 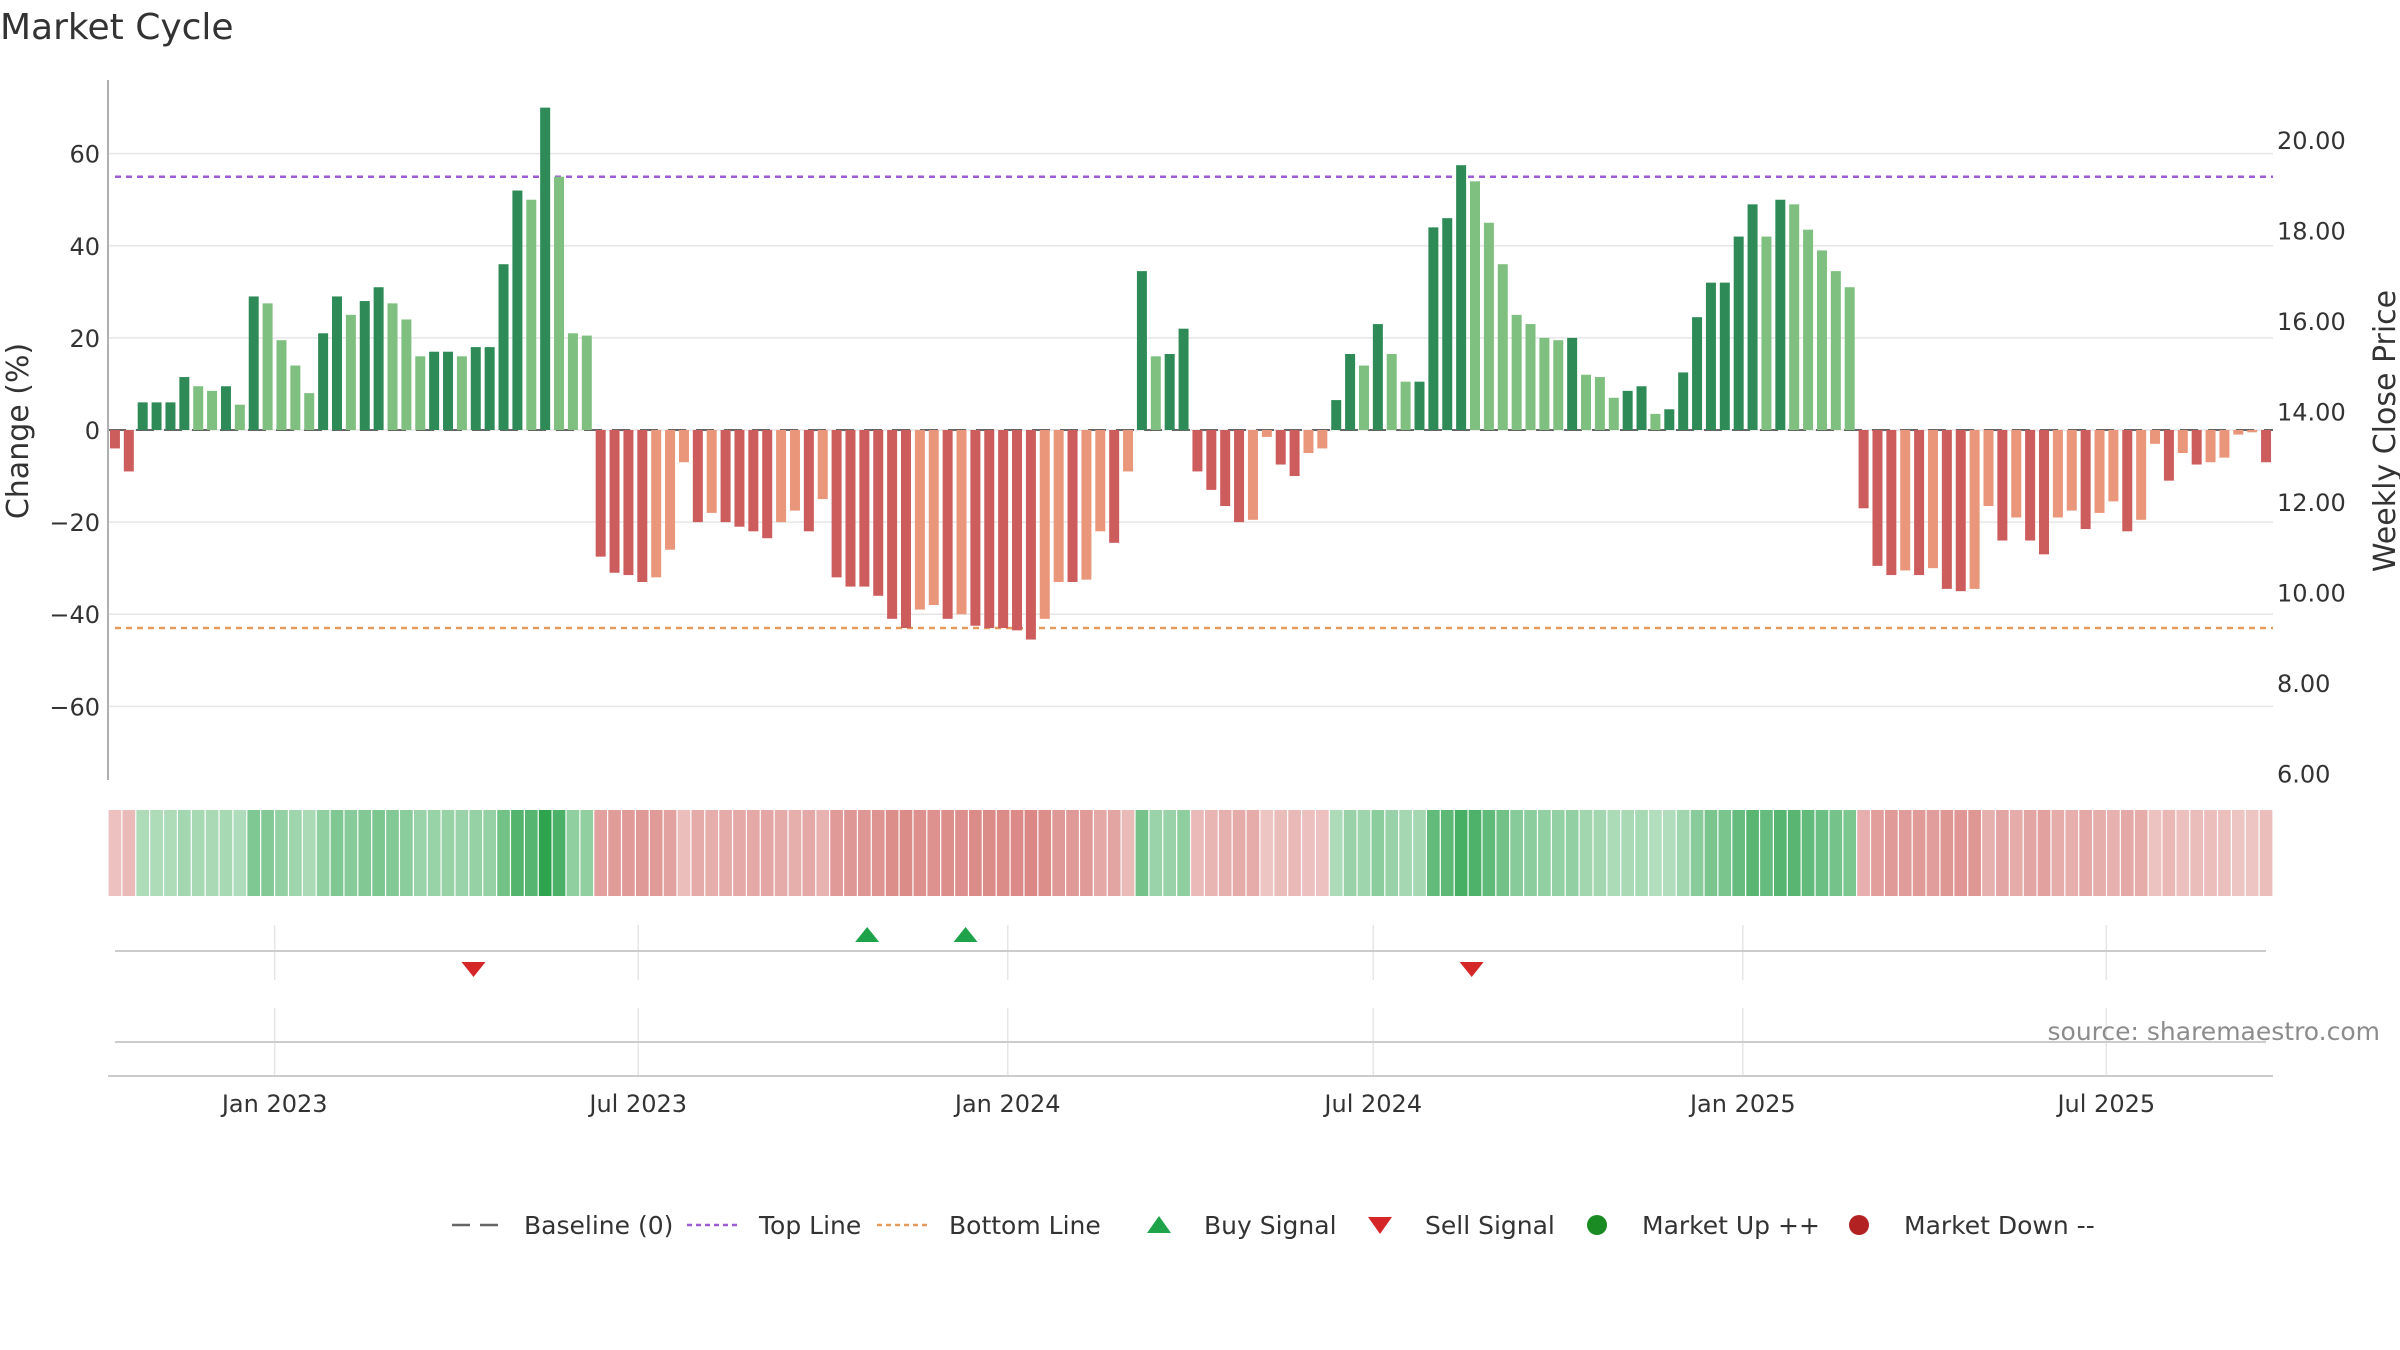 What do you see at coordinates (274, 1104) in the screenshot?
I see `x-tick-label: Jan 2023` at bounding box center [274, 1104].